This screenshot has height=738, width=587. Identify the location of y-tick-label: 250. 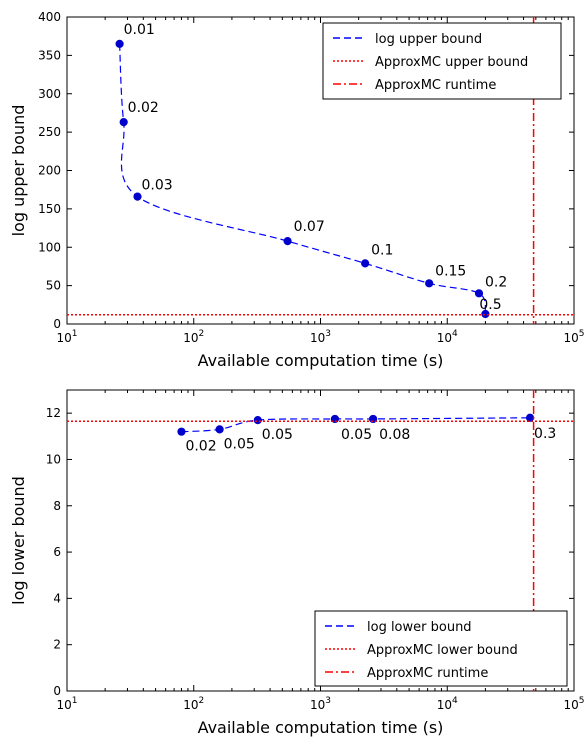
(49, 132).